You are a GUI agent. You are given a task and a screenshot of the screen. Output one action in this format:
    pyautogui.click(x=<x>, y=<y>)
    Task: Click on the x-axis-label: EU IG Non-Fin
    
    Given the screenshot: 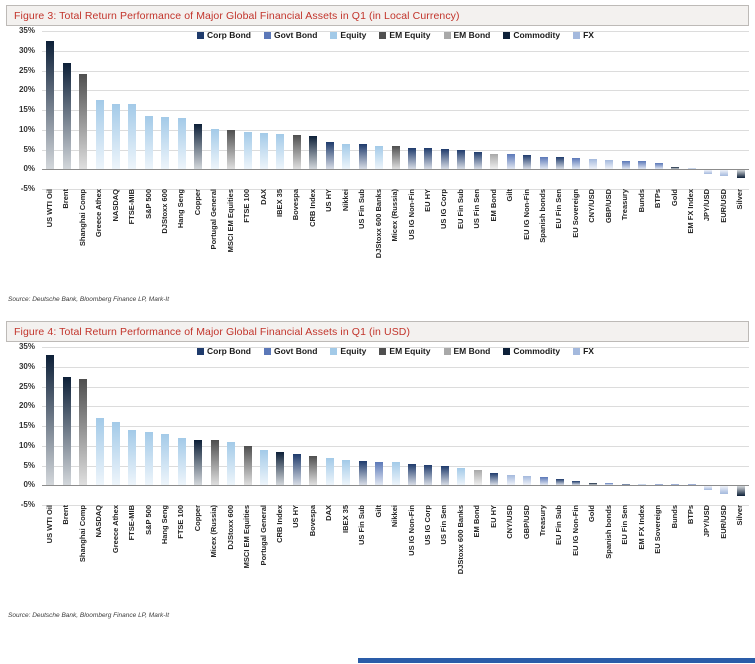 What is the action you would take?
    pyautogui.click(x=575, y=530)
    